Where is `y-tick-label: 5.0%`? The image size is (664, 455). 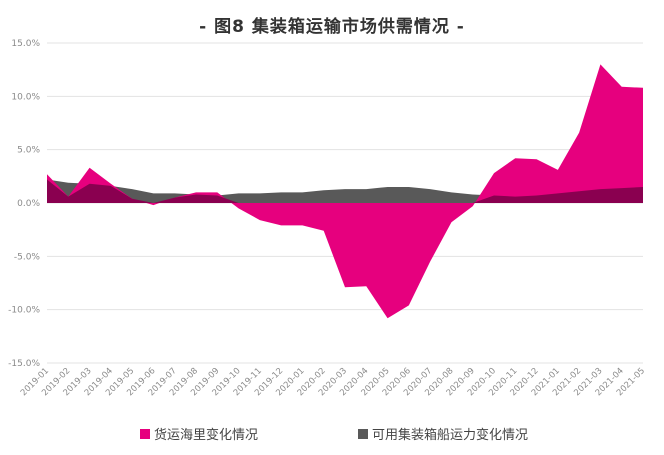 y-tick-label: 5.0% is located at coordinates (28, 151).